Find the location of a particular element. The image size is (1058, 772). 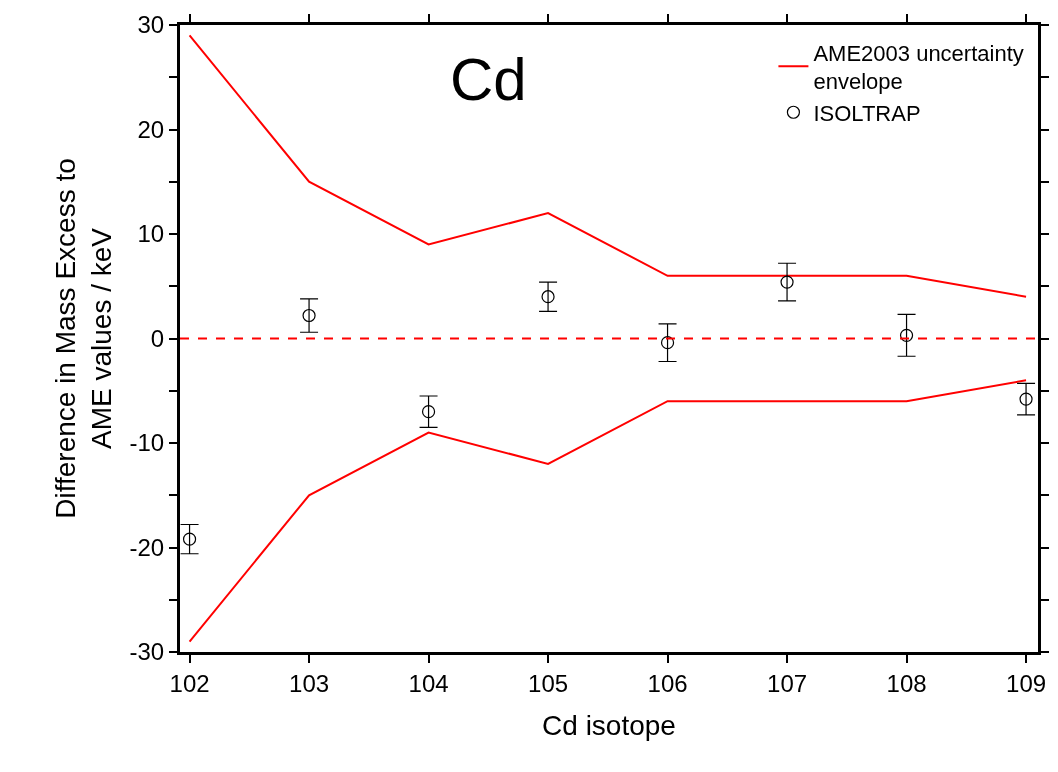

y-tick-label: -20 is located at coordinates (147, 547).